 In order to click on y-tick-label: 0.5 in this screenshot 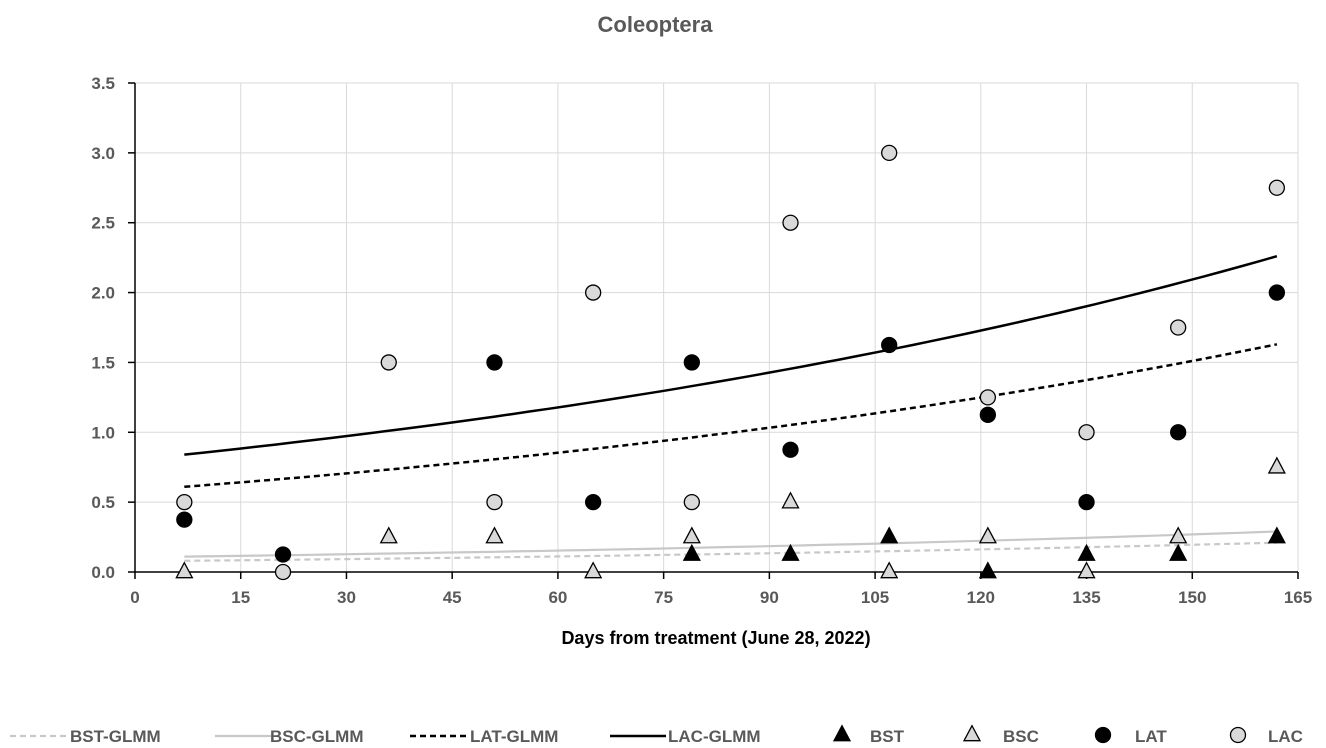, I will do `click(103, 502)`.